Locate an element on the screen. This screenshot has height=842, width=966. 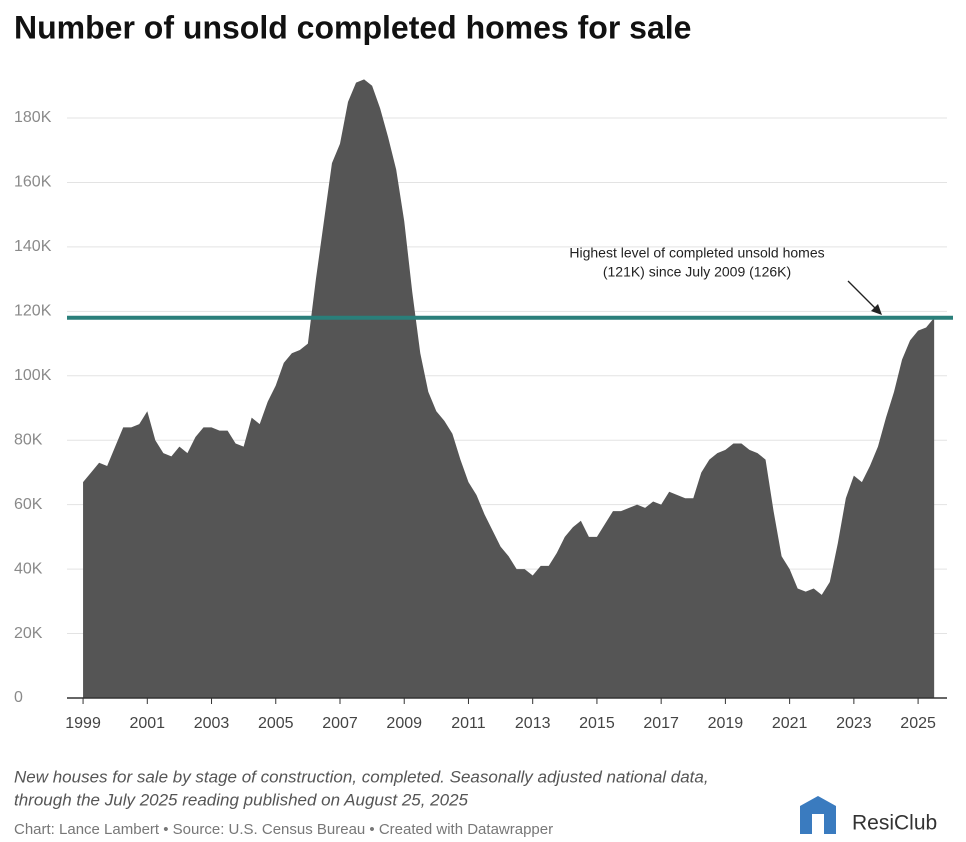
annotation: Highest level of completed unsold homes is located at coordinates (696, 253).